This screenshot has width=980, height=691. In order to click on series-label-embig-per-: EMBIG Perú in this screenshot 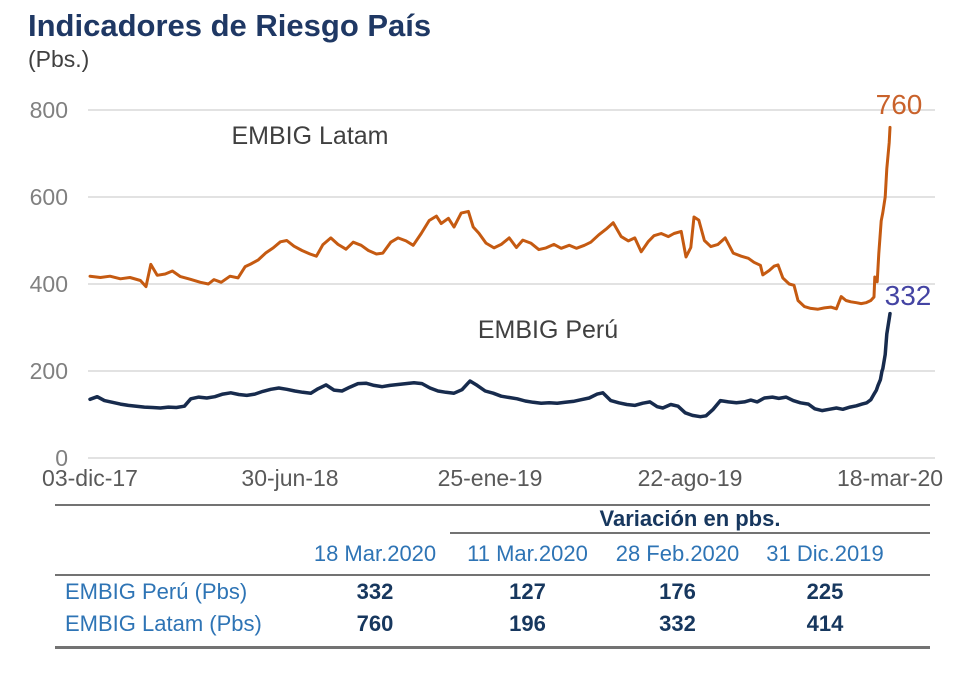, I will do `click(548, 330)`.